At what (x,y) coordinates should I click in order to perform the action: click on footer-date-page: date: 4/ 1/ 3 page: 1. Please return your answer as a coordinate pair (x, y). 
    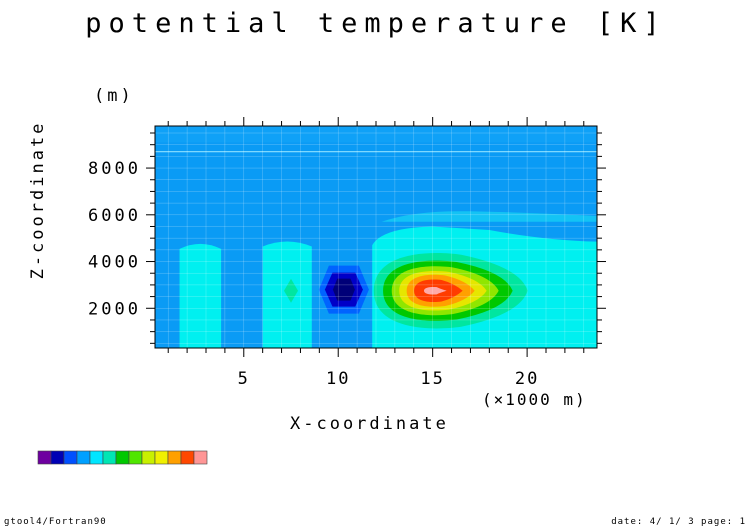
    Looking at the image, I should click on (678, 522).